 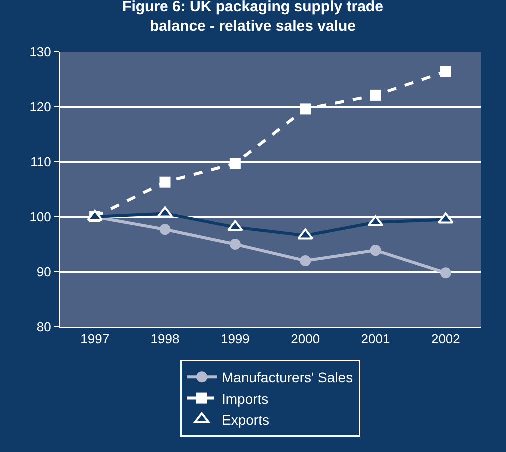 What do you see at coordinates (44, 327) in the screenshot?
I see `y-tick-label: 80` at bounding box center [44, 327].